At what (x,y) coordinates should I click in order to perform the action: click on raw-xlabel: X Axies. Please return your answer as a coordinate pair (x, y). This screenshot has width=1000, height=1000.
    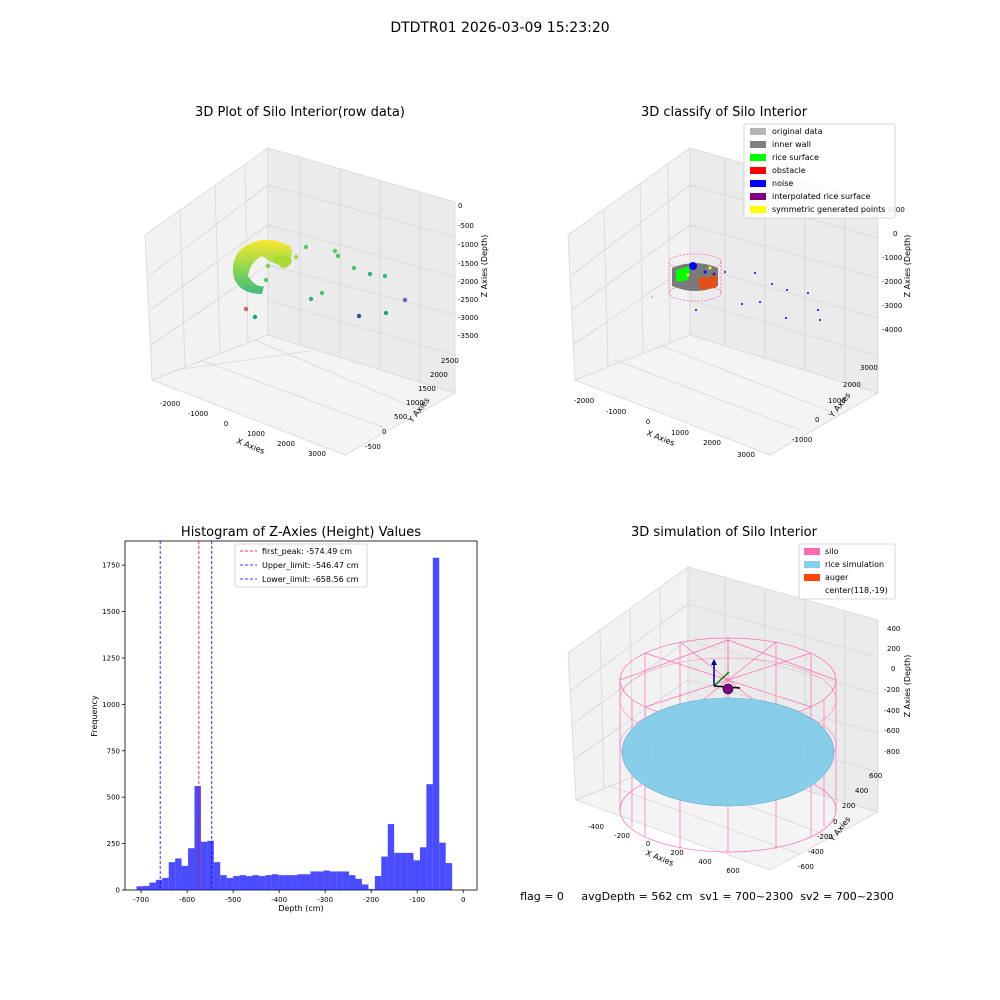
    Looking at the image, I should click on (250, 446).